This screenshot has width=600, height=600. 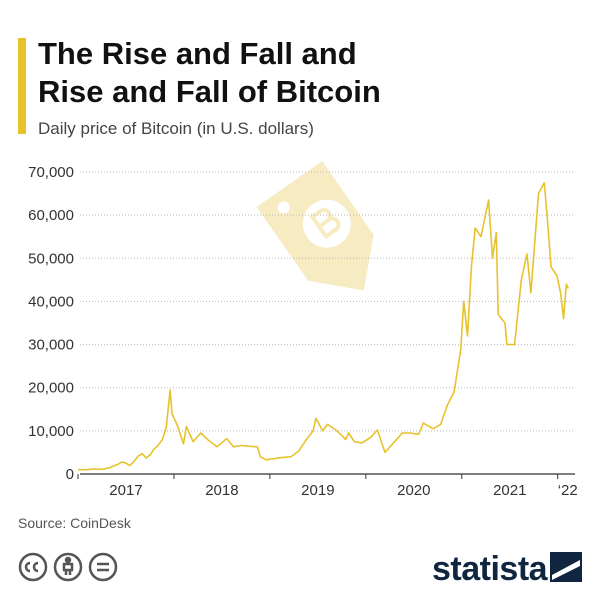 I want to click on chart-title: Rise and Fall of Bitcoin, so click(x=209, y=91).